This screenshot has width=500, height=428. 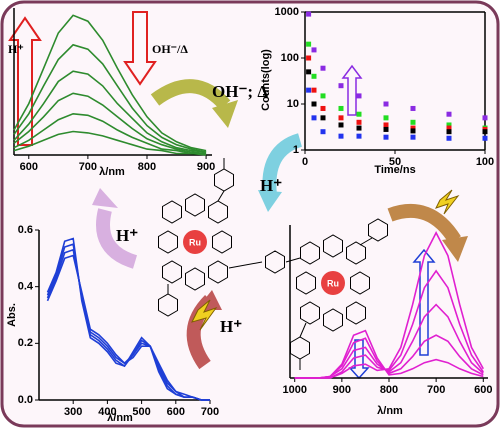 What do you see at coordinates (282, 164) in the screenshot?
I see `curved-arrow` at bounding box center [282, 164].